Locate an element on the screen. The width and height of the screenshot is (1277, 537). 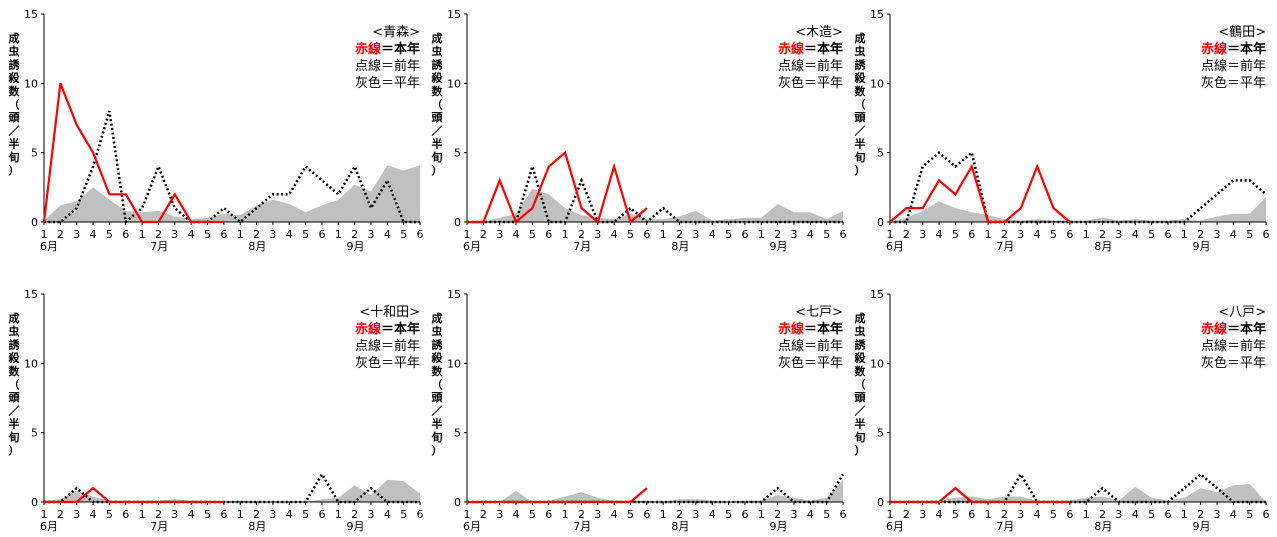
y-axis-label-char: ／ is located at coordinates (437, 130).